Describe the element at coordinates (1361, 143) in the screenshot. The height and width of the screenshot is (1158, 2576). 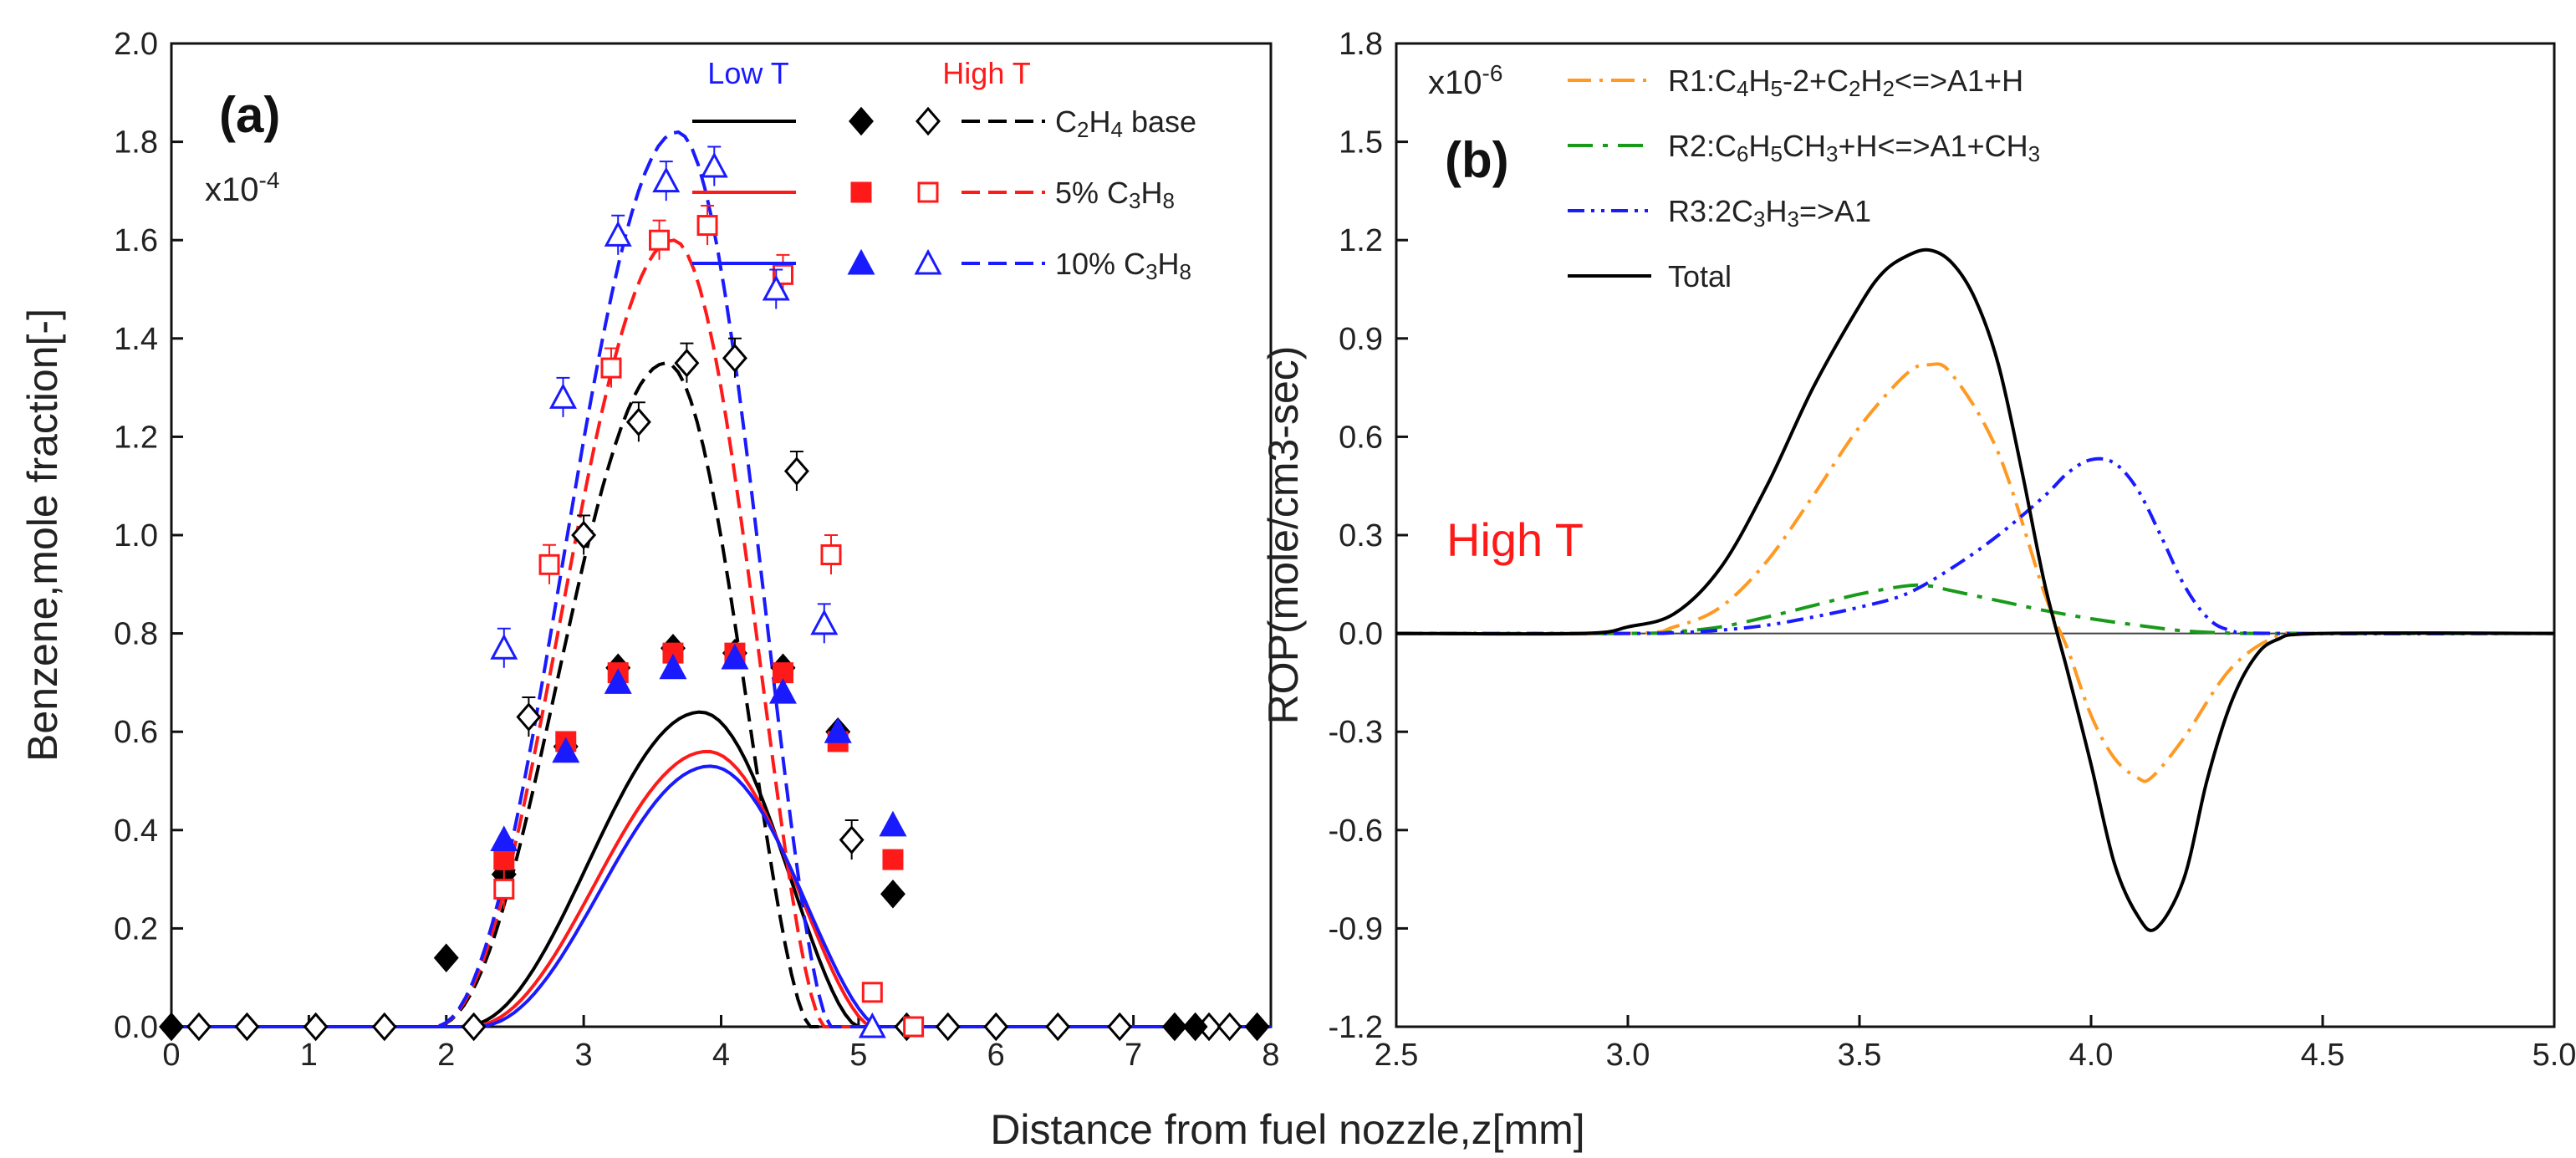
I see `y-tick-label-b: 1.5` at that location.